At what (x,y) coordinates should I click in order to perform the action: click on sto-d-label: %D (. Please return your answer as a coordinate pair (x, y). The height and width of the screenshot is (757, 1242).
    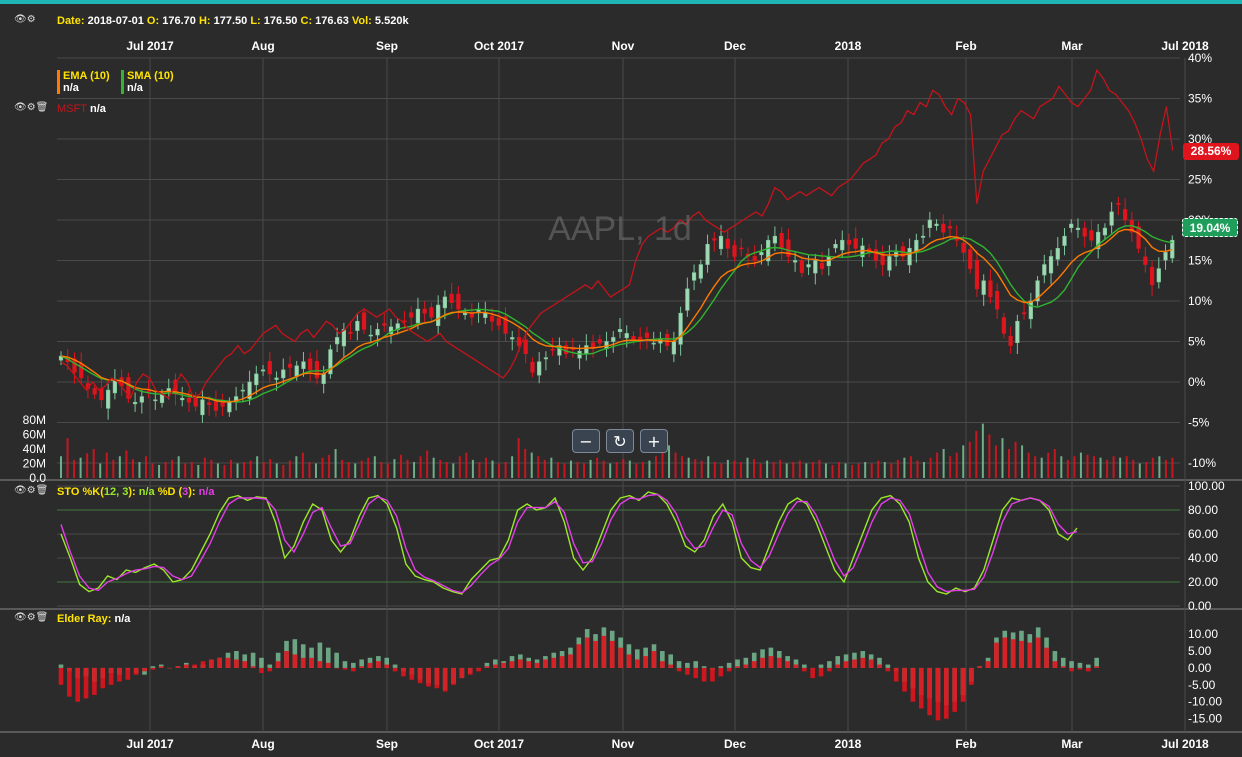
    Looking at the image, I should click on (170, 492).